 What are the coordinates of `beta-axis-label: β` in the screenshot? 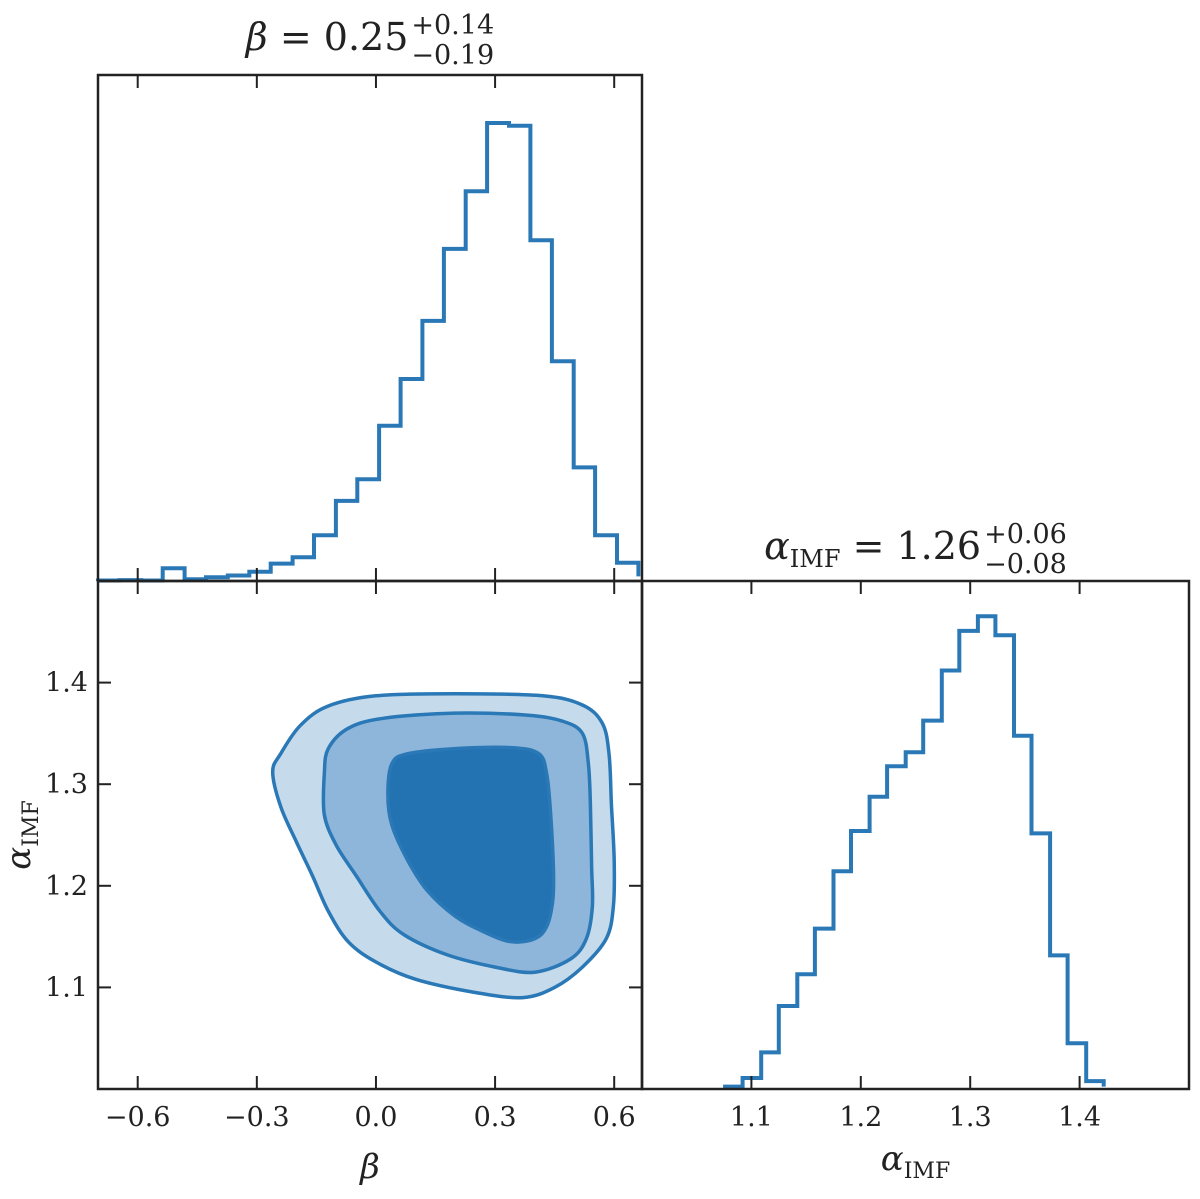 It's located at (369, 1167).